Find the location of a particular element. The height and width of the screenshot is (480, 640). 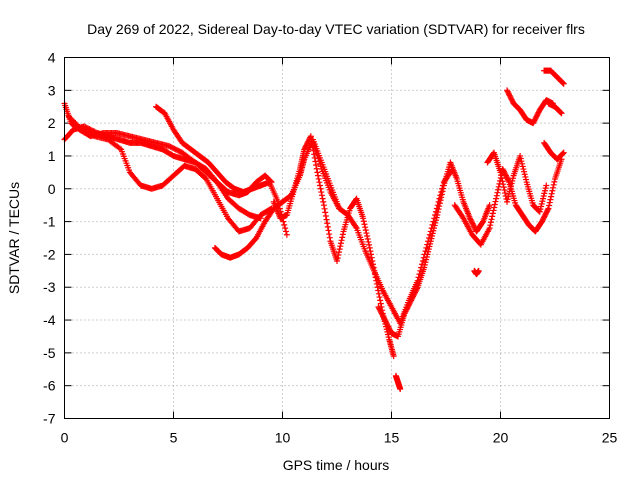

y-tick-label: -6 is located at coordinates (49, 386).